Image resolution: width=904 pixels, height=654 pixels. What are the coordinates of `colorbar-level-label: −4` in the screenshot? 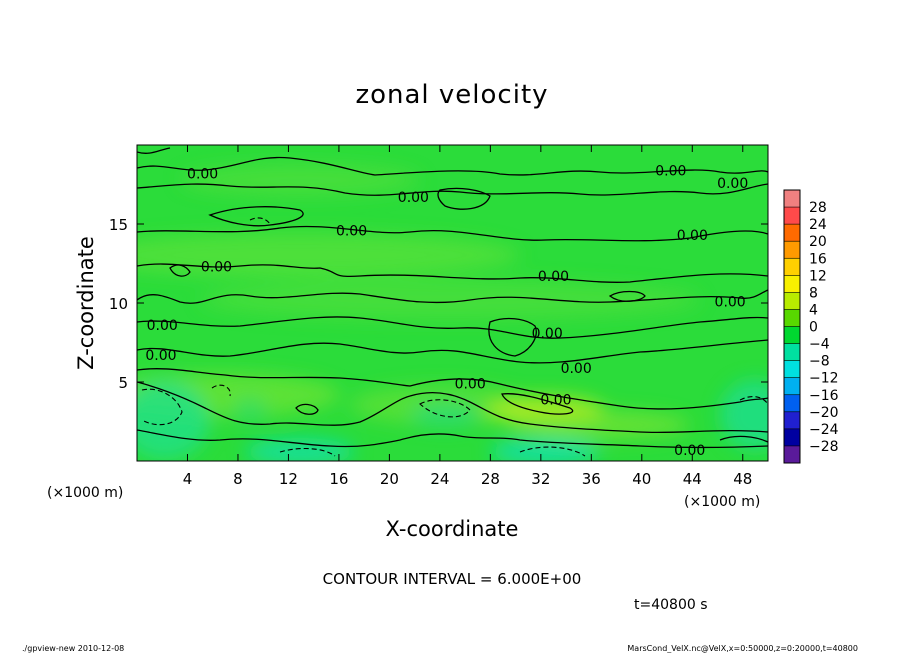 It's located at (819, 345).